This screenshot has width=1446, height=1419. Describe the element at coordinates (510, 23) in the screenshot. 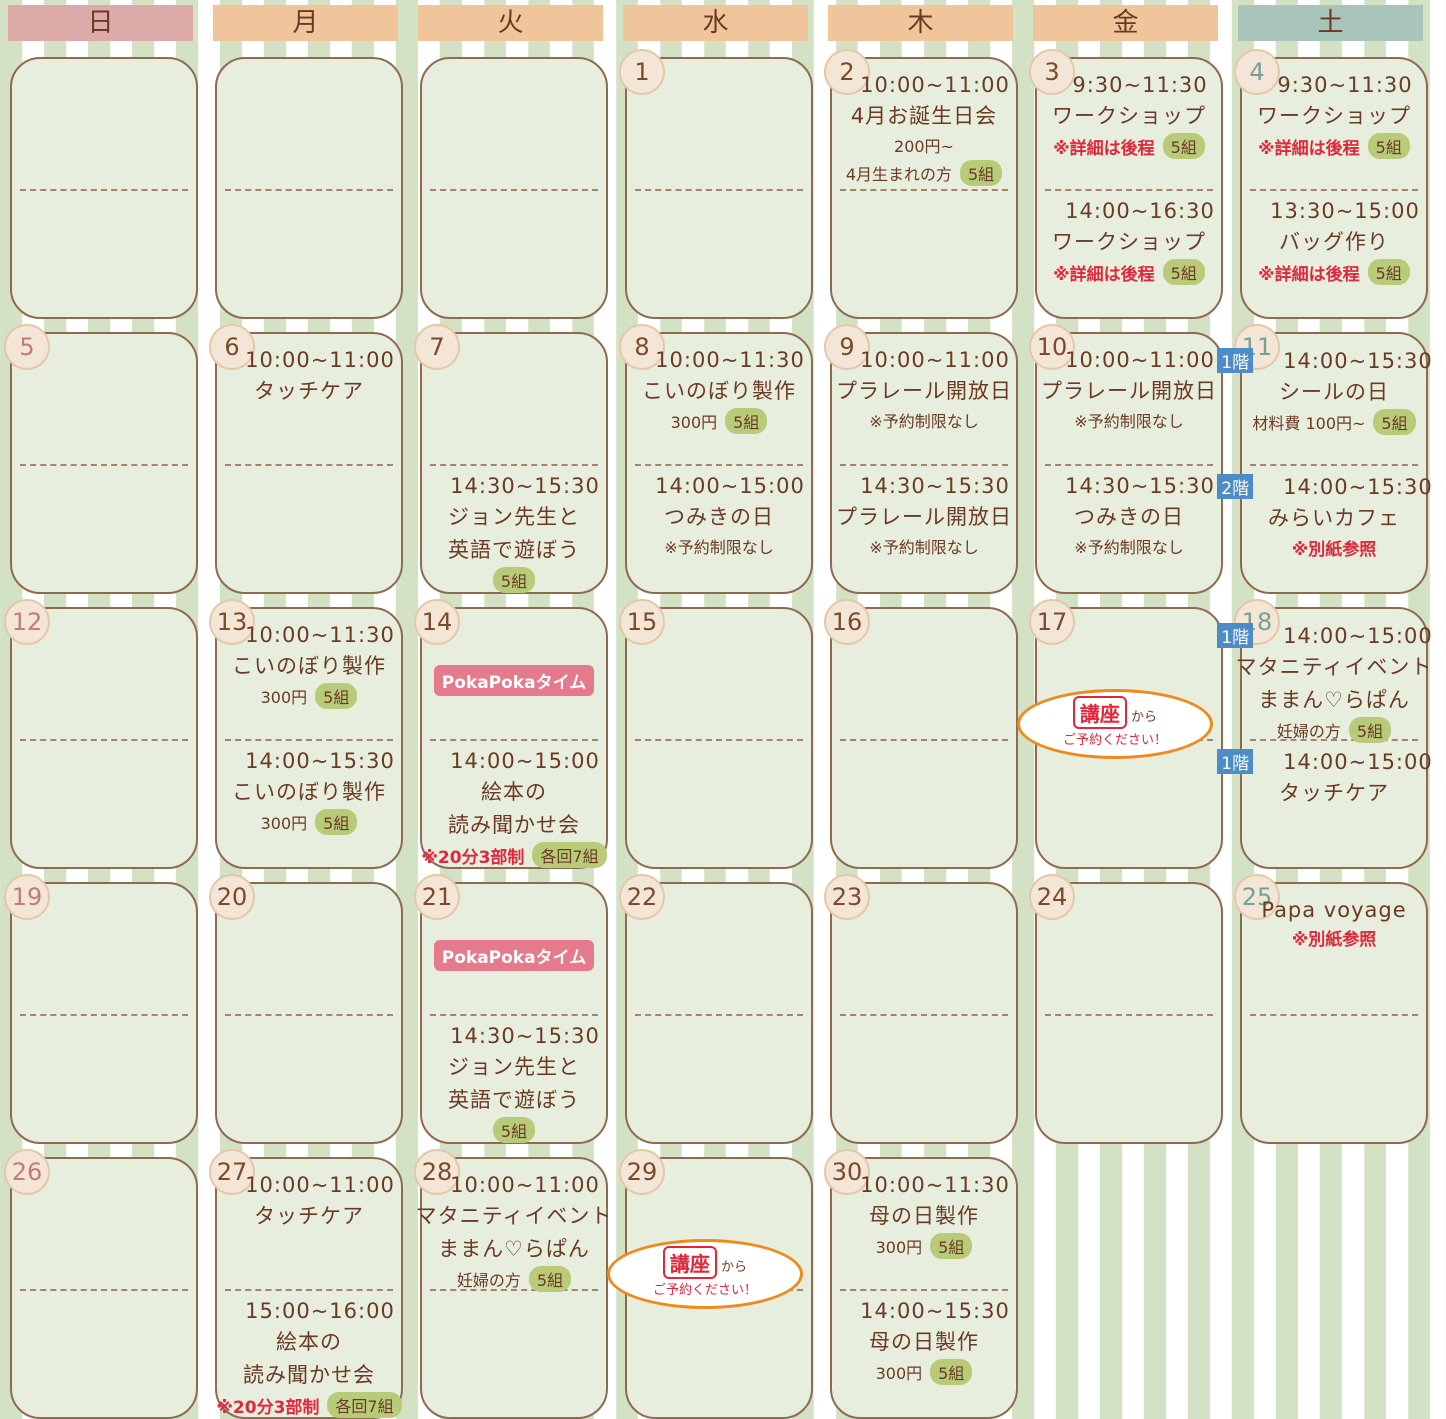

I see `weekday-header: 火` at that location.